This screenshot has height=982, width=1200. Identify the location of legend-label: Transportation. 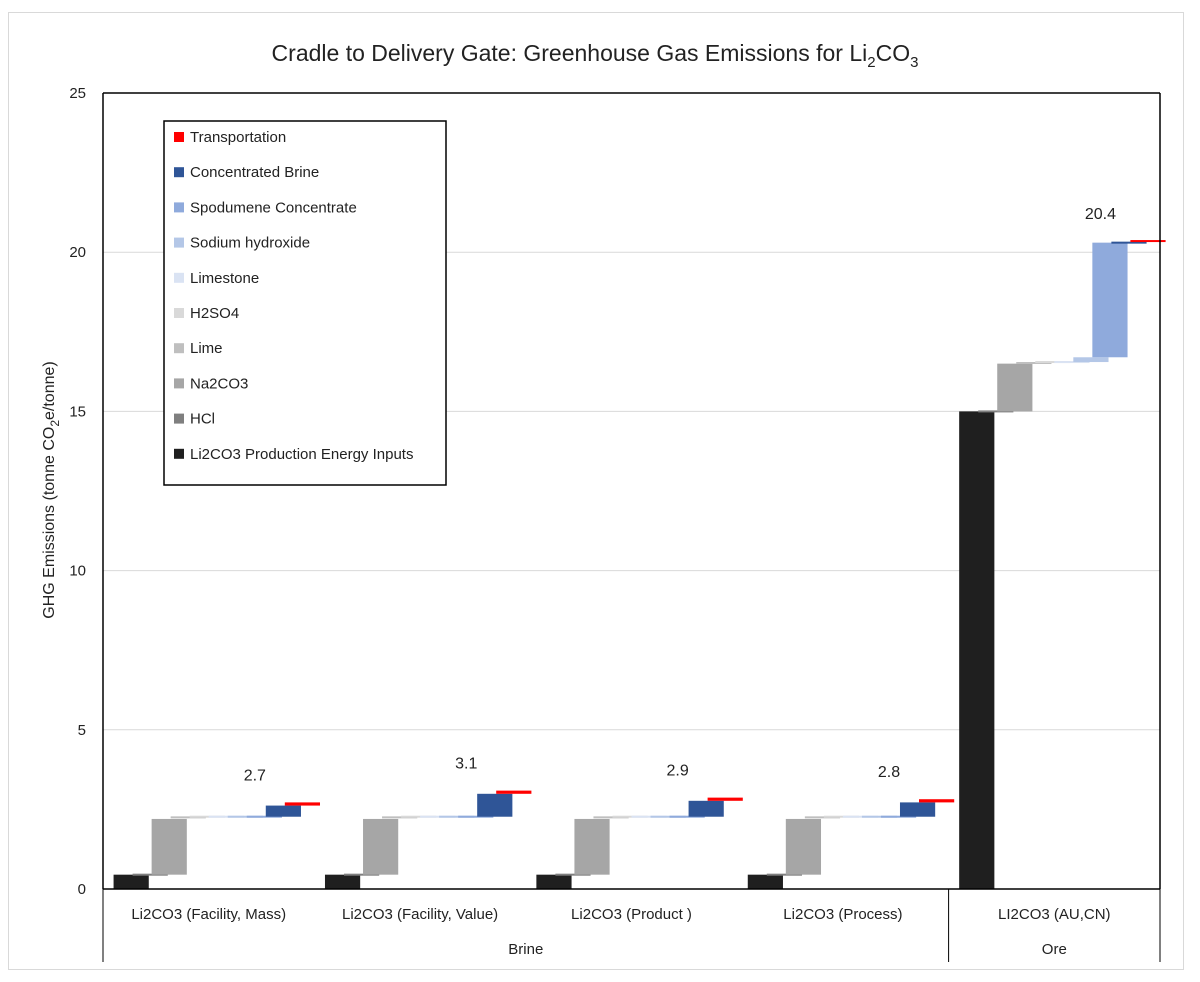
(238, 137).